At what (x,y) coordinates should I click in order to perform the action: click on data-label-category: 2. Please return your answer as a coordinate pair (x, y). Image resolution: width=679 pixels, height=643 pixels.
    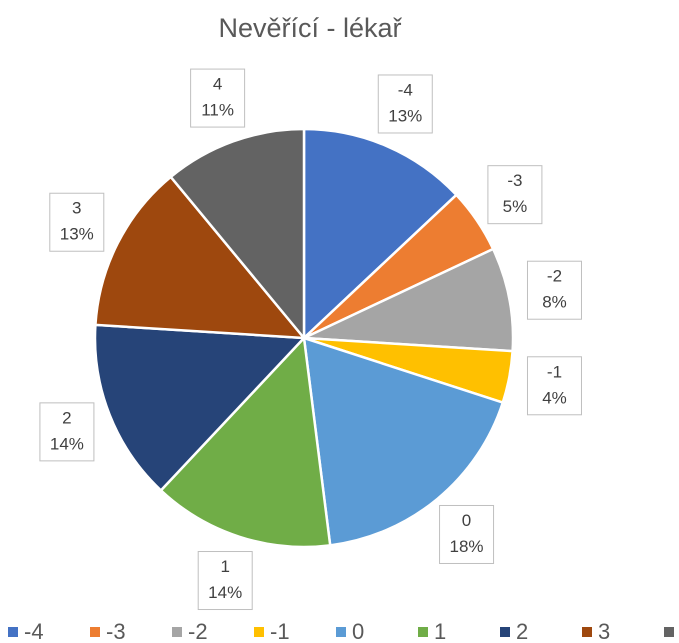
    Looking at the image, I should click on (66, 417).